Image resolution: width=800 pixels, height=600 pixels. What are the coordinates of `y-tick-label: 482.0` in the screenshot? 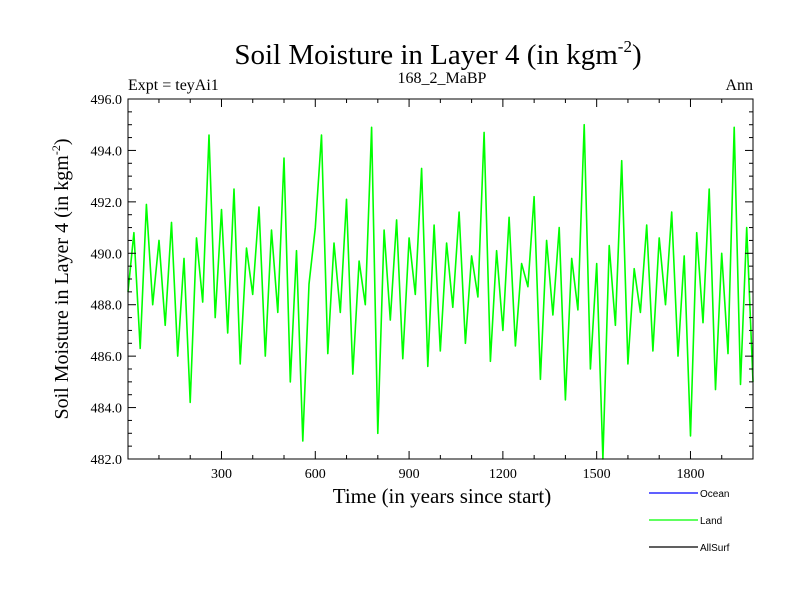 It's located at (107, 460).